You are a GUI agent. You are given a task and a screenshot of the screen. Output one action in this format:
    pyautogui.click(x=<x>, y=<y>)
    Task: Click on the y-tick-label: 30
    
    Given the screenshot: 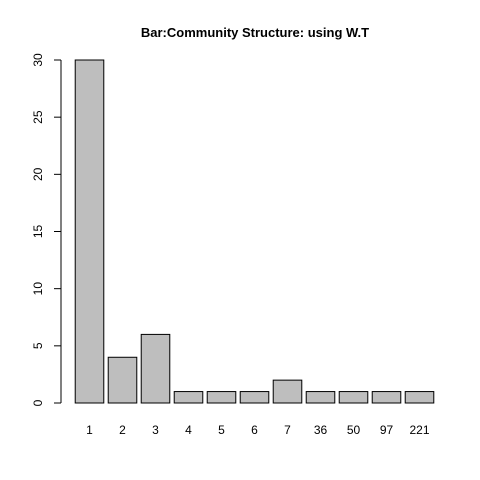 What is the action you would take?
    pyautogui.click(x=38, y=60)
    